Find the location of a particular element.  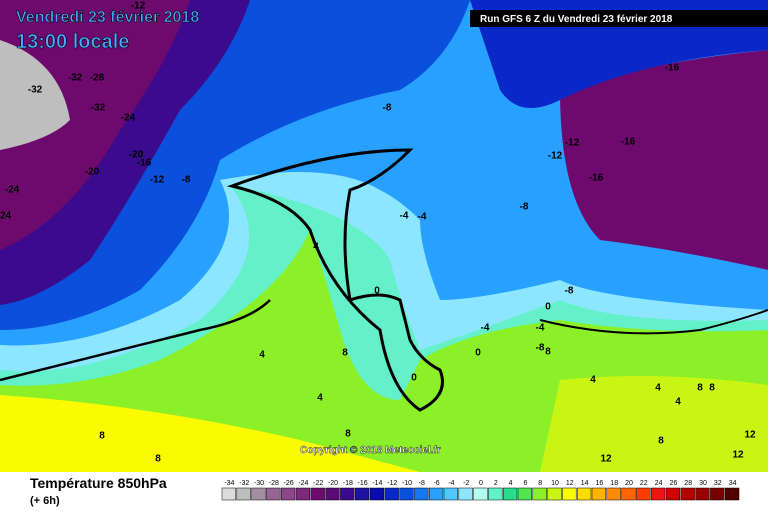

scale-label: -4 is located at coordinates (451, 483).